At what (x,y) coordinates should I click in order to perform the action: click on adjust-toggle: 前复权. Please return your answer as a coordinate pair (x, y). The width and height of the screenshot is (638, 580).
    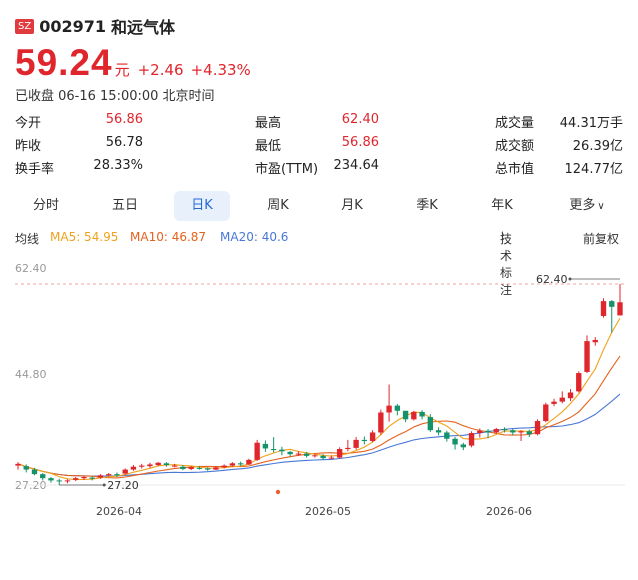
    Looking at the image, I should click on (601, 239).